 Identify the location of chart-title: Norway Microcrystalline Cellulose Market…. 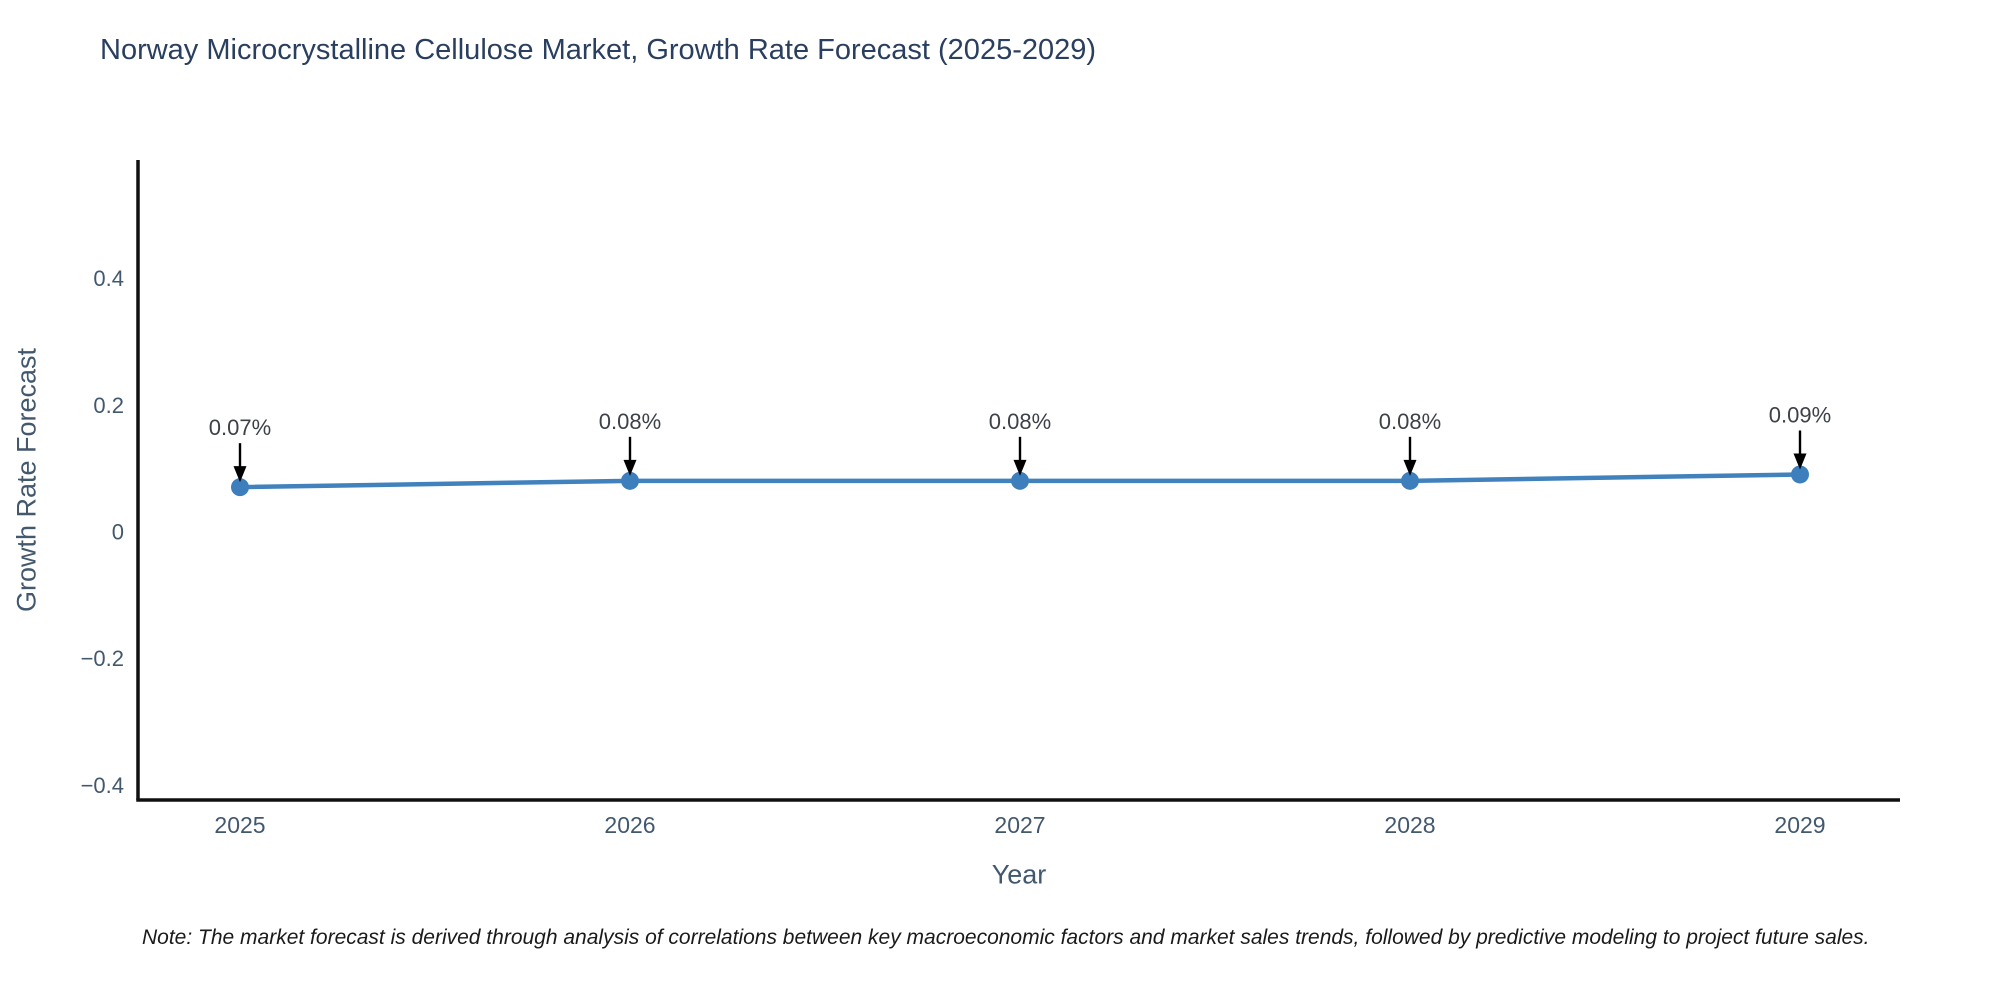
(598, 50).